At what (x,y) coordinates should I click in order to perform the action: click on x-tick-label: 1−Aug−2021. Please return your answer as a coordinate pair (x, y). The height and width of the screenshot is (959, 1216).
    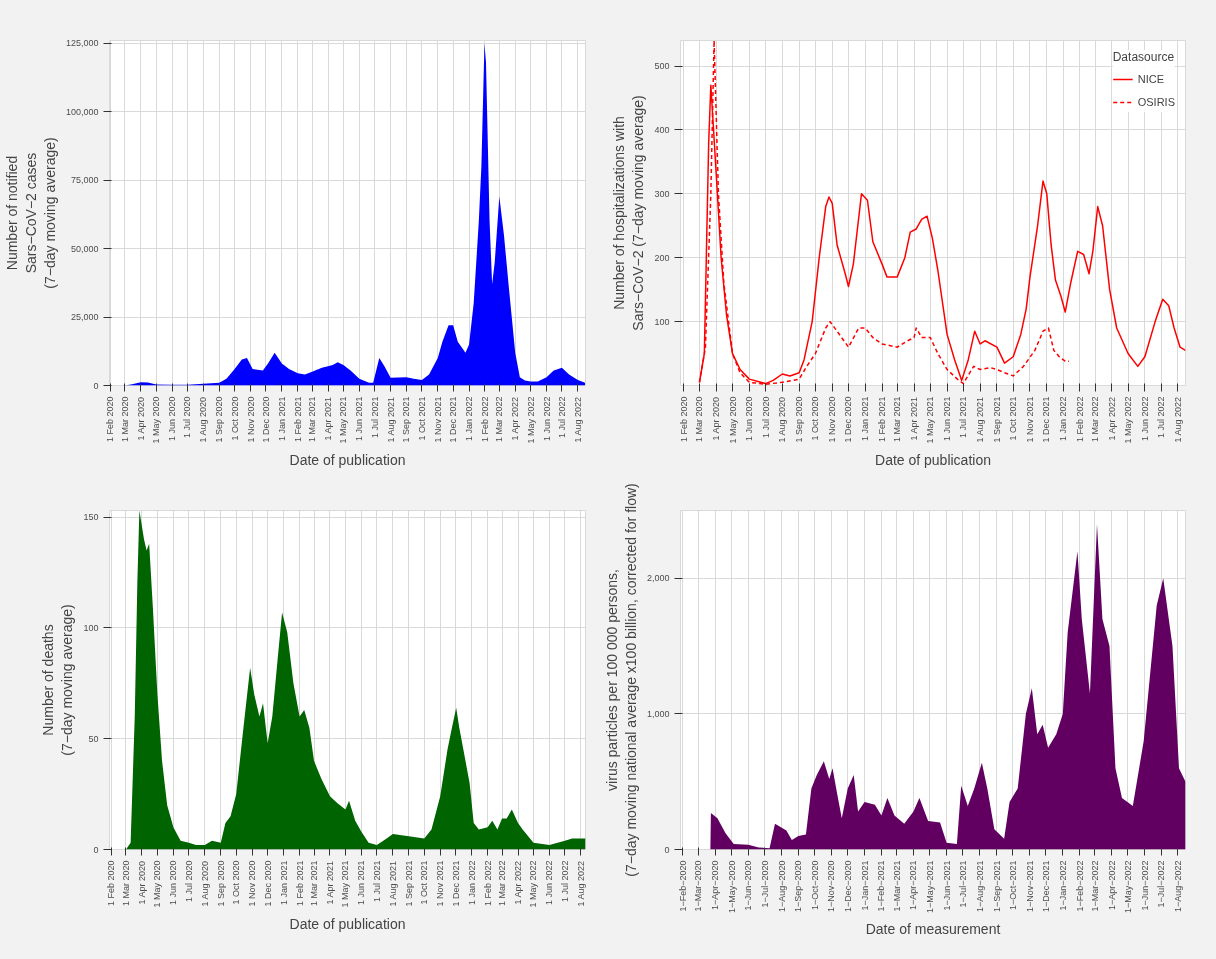
    Looking at the image, I should click on (979, 886).